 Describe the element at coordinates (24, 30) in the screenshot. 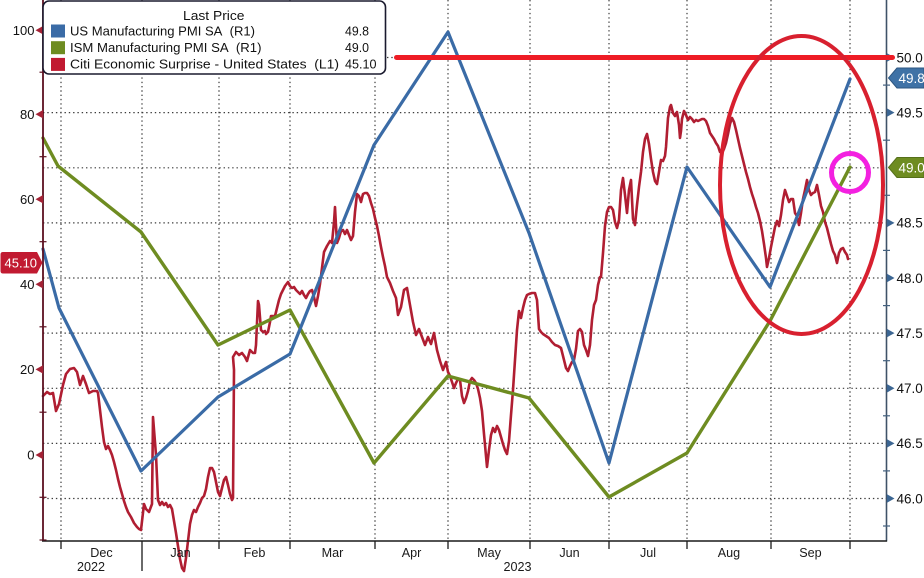

I see `svg-text: 100` at that location.